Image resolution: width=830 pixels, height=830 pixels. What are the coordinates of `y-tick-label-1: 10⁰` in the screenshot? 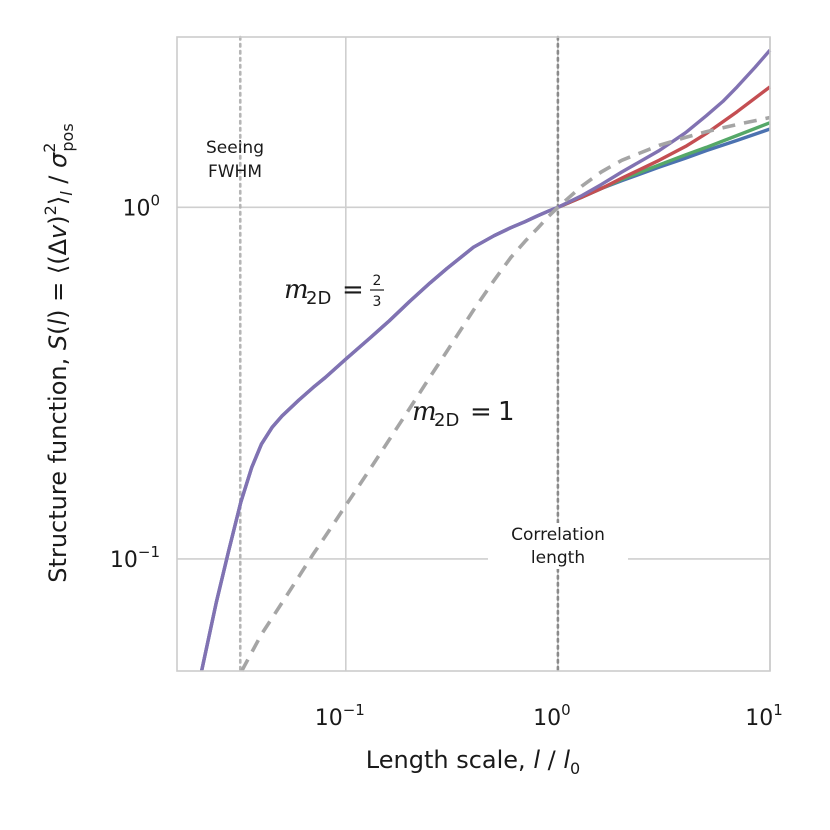 It's located at (141, 206).